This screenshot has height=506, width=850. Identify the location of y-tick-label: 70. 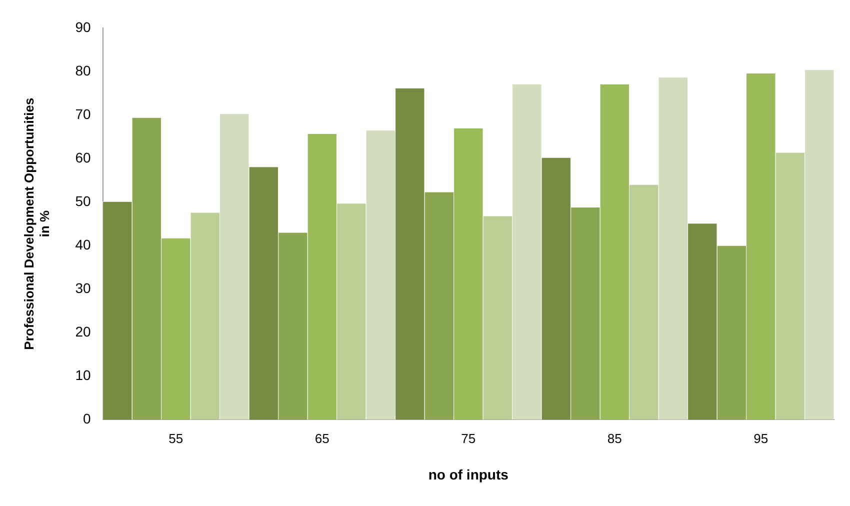
(83, 114).